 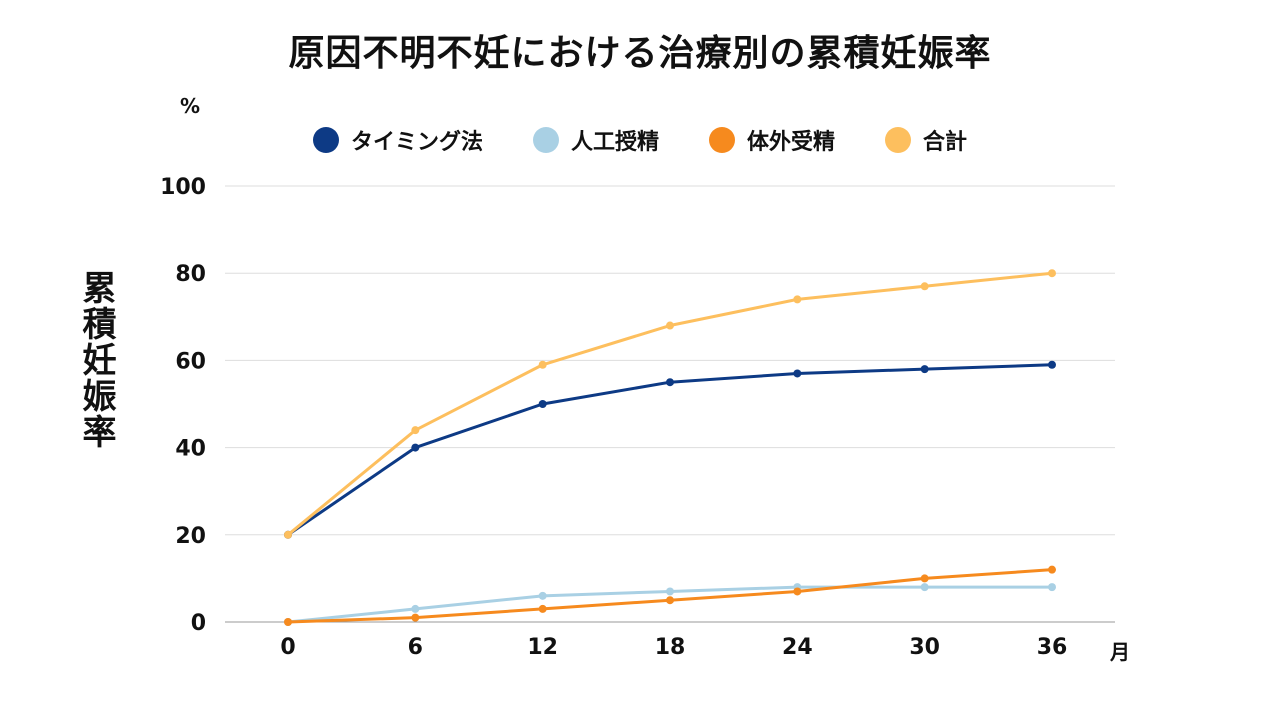 I want to click on legend-item-timing: タイミング法, so click(x=397, y=140).